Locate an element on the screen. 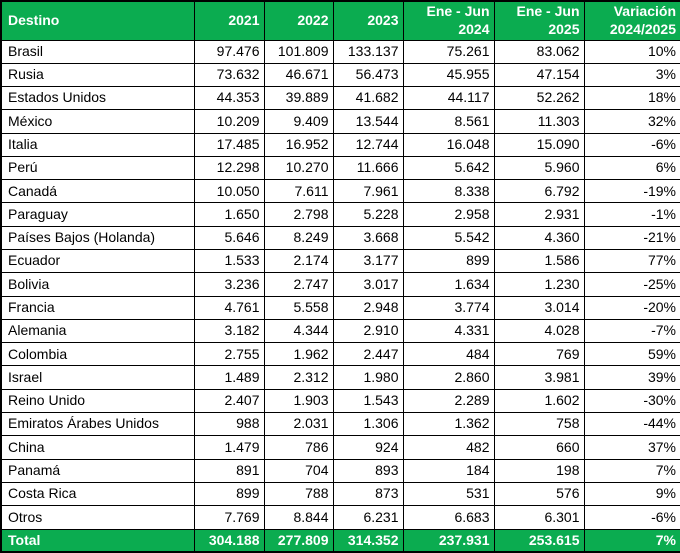  value-2023-cell: 41.682 is located at coordinates (368, 98).